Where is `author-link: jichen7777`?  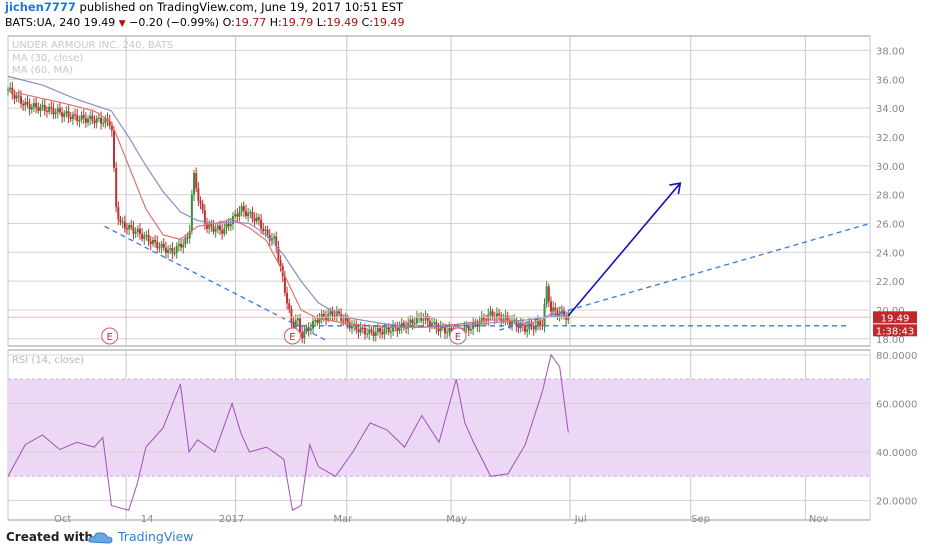 author-link: jichen7777 is located at coordinates (40, 7).